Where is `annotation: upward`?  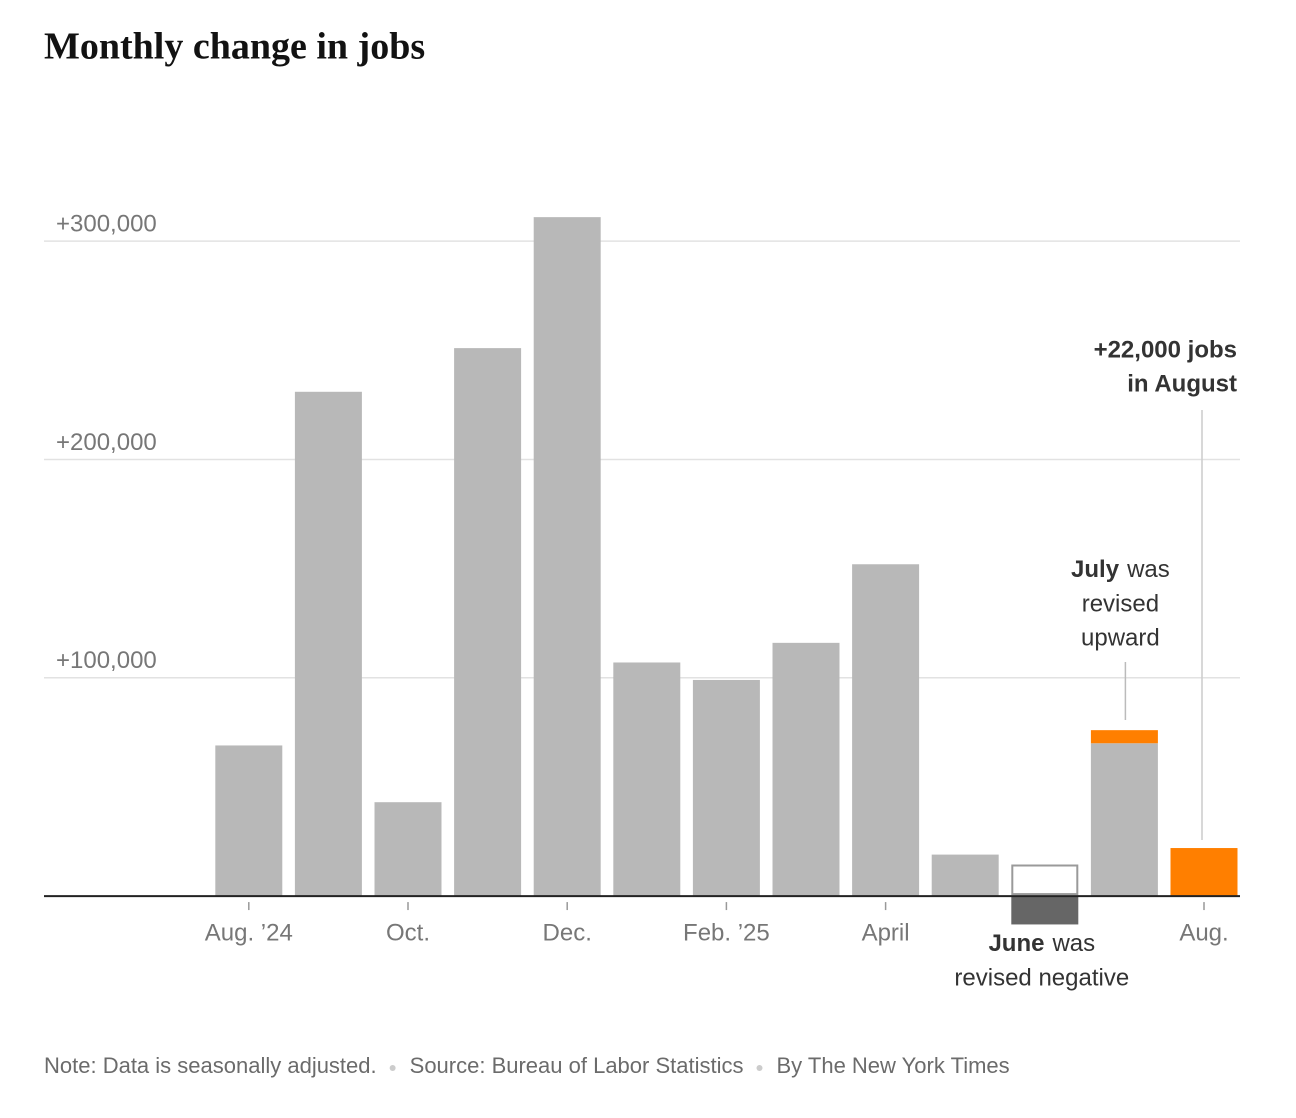
annotation: upward is located at coordinates (1120, 637).